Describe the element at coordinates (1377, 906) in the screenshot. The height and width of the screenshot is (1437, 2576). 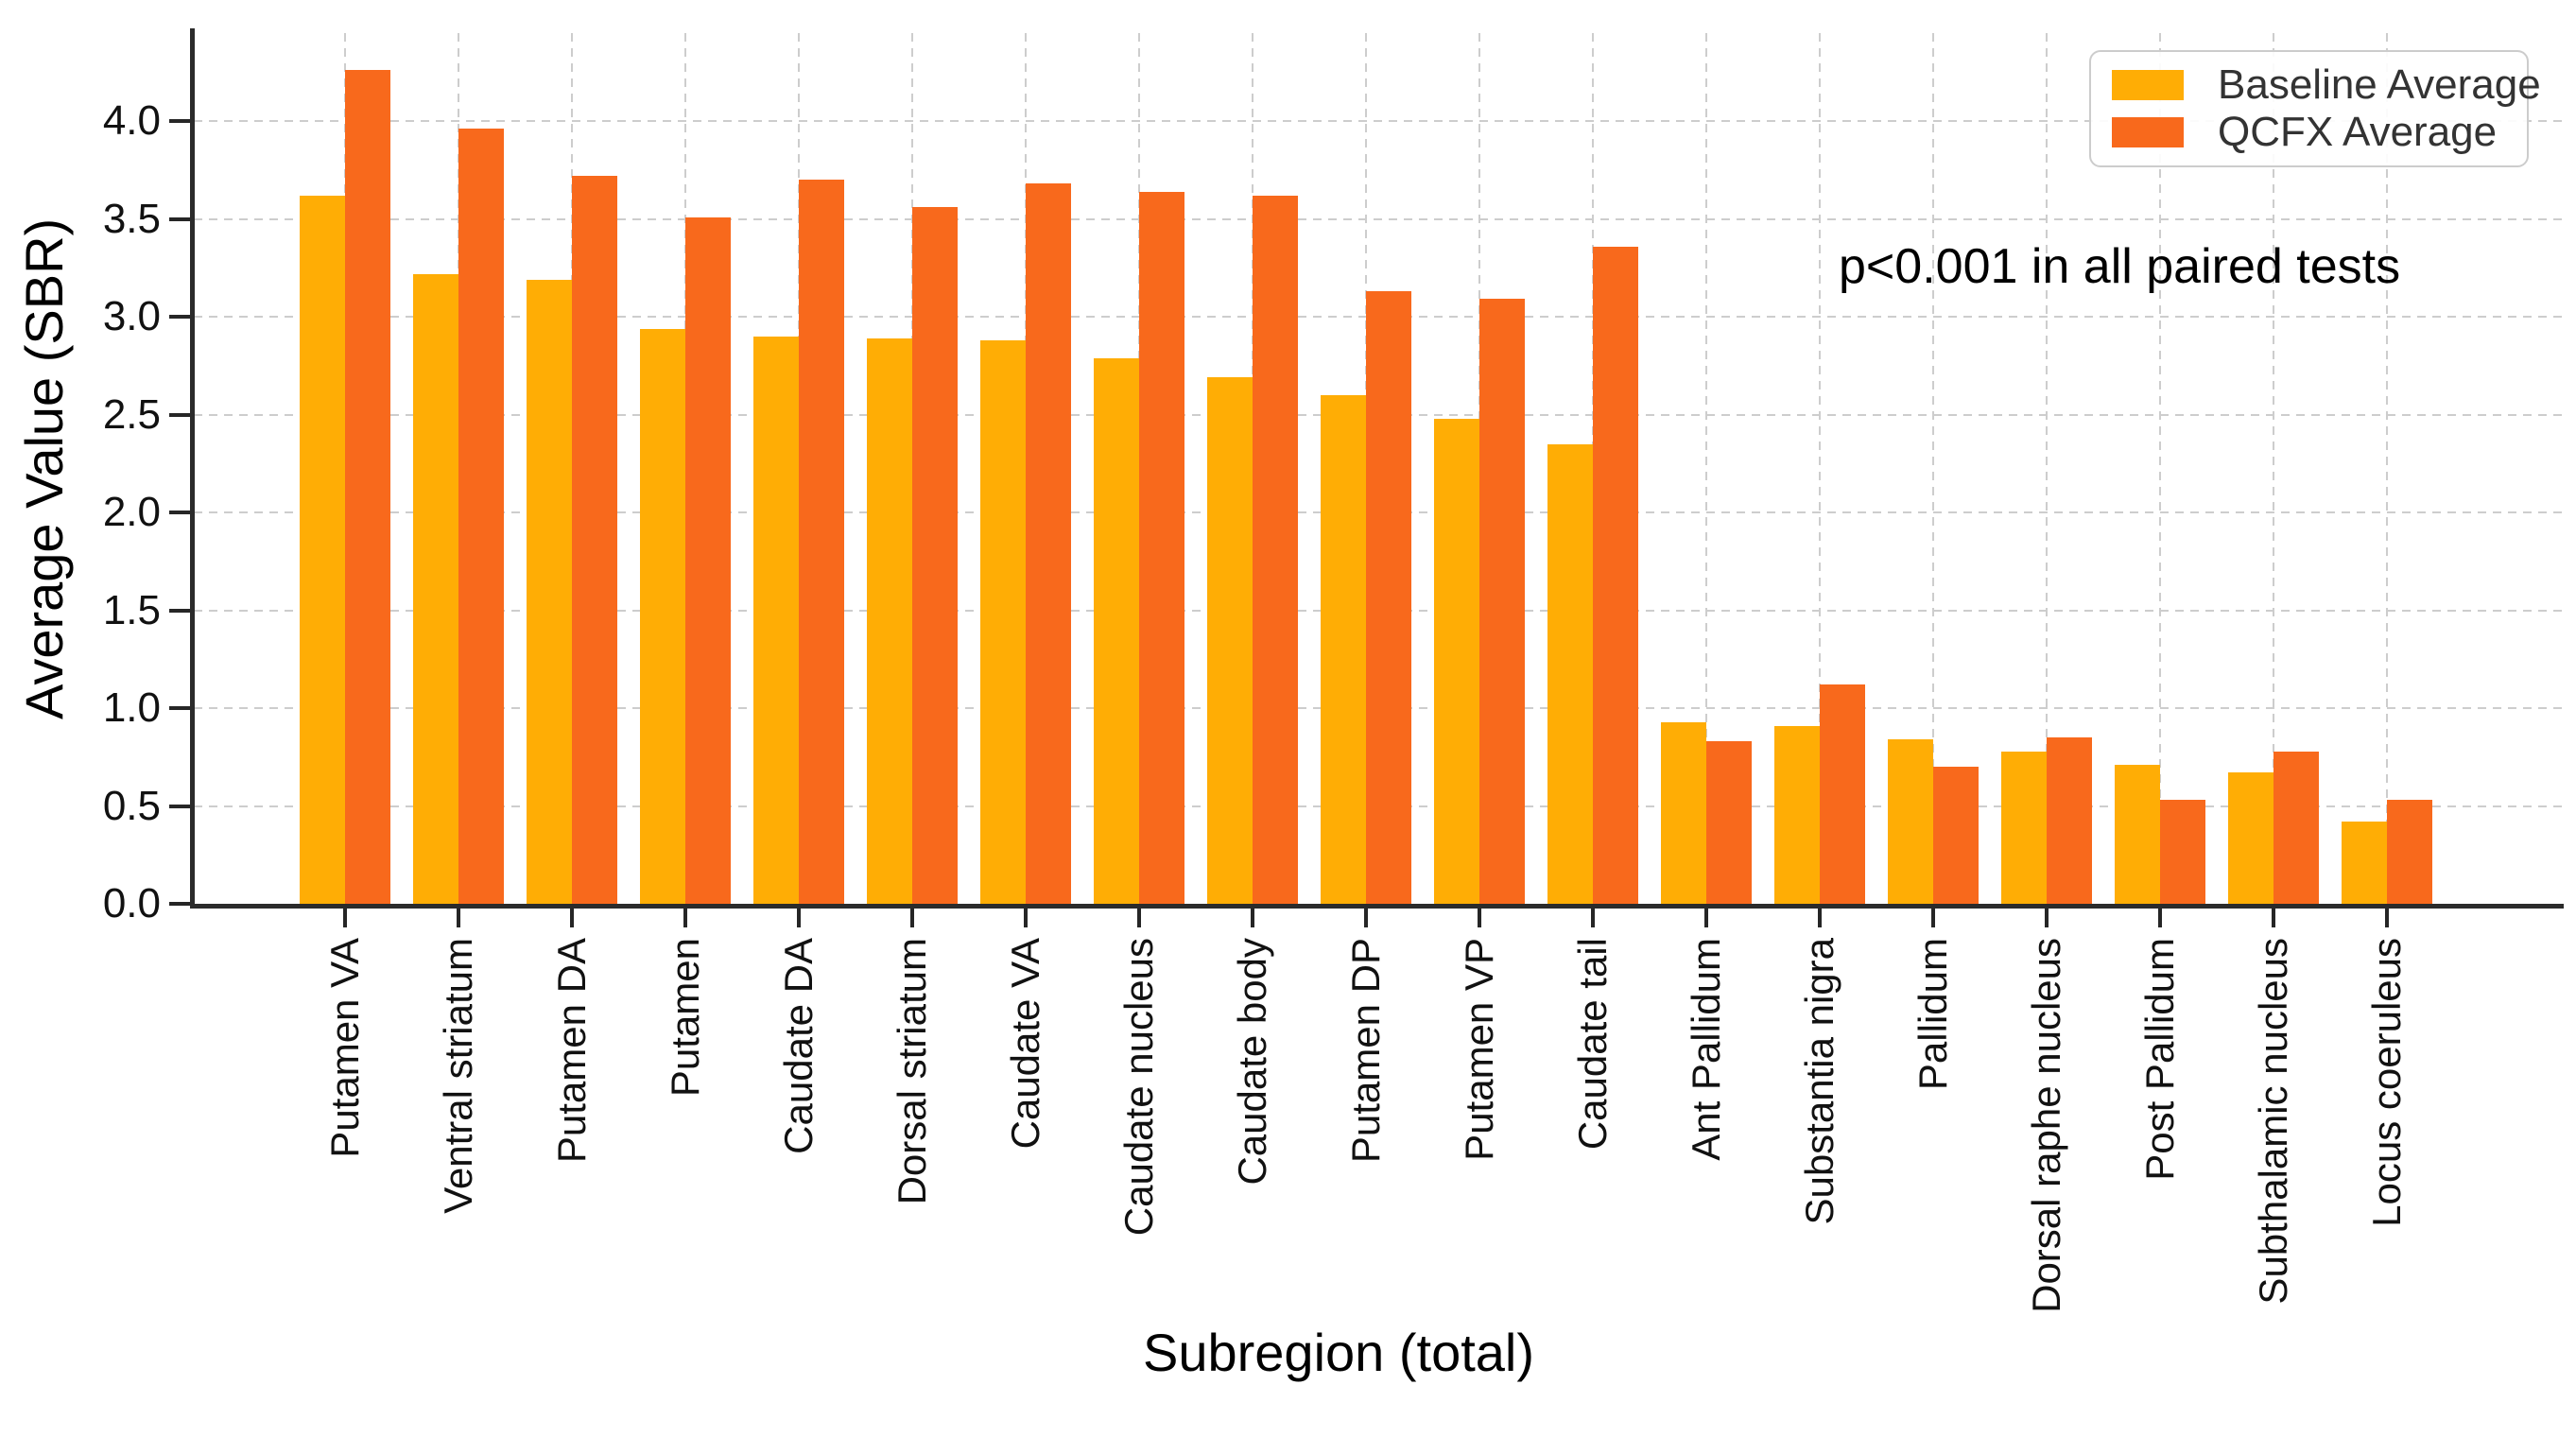
I see `x-axis-spine` at that location.